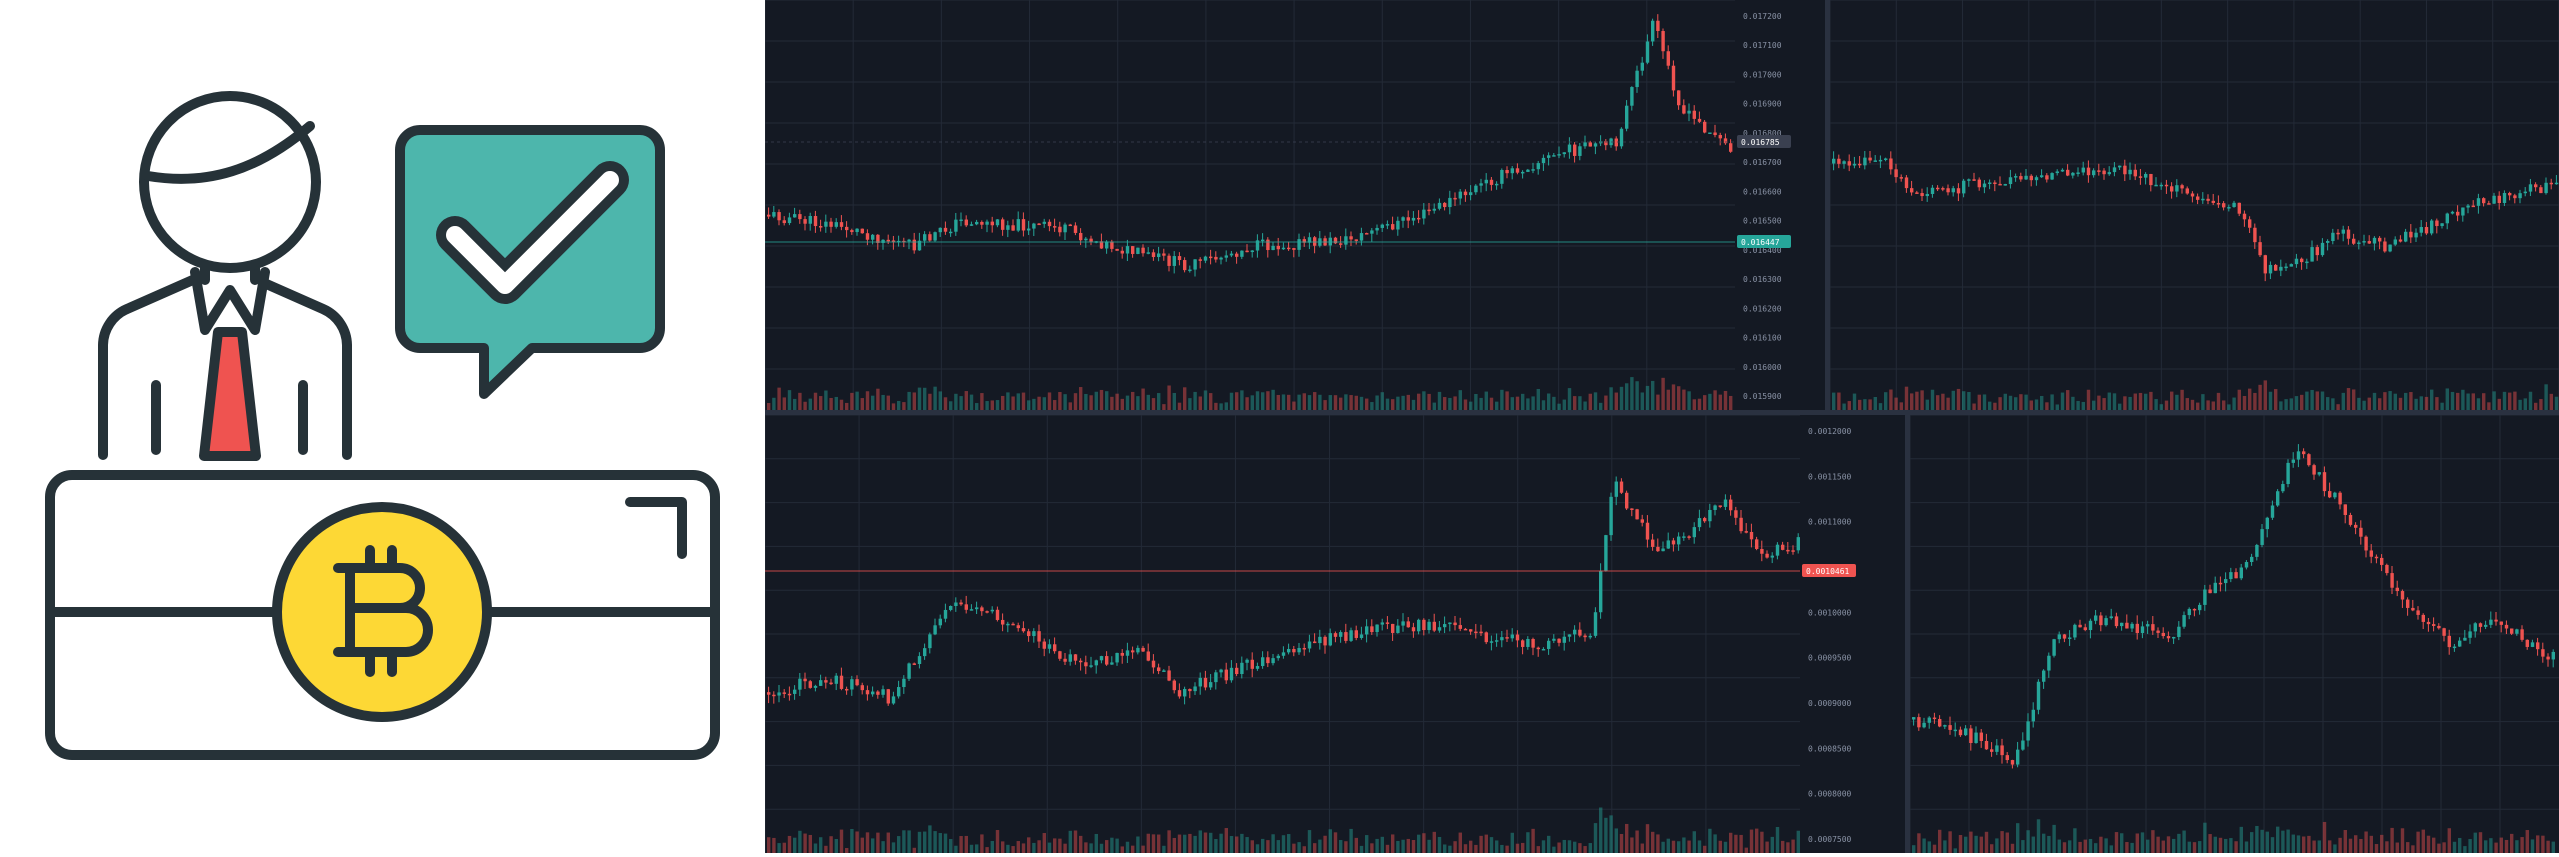  Describe the element at coordinates (2234, 634) in the screenshot. I see `chart-bottom-right` at that location.